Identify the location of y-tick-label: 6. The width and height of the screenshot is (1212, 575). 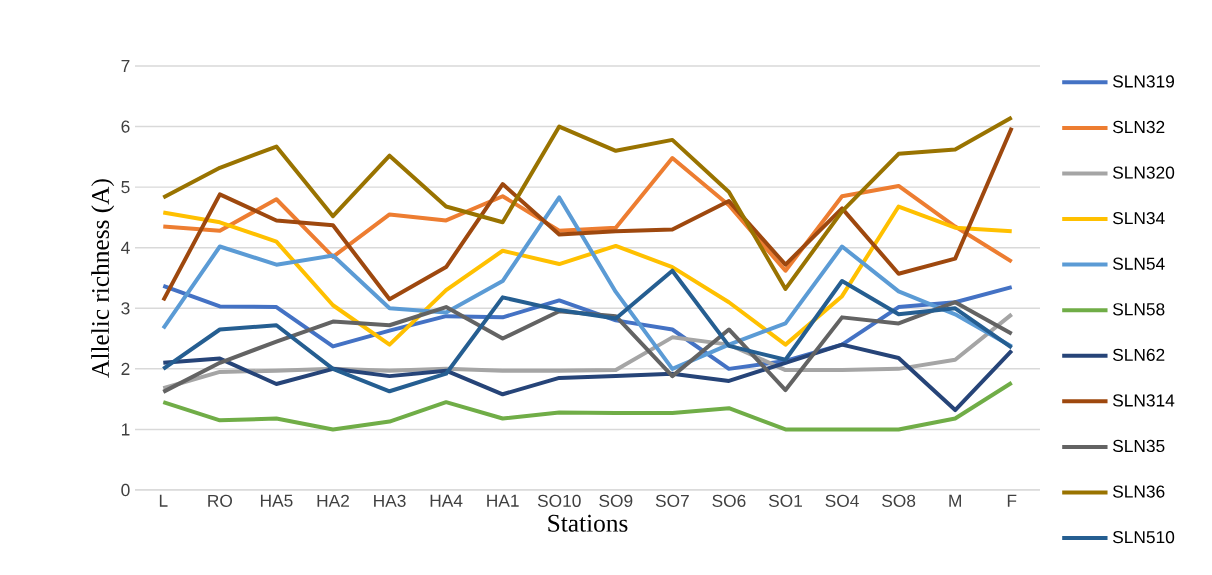
(125, 126).